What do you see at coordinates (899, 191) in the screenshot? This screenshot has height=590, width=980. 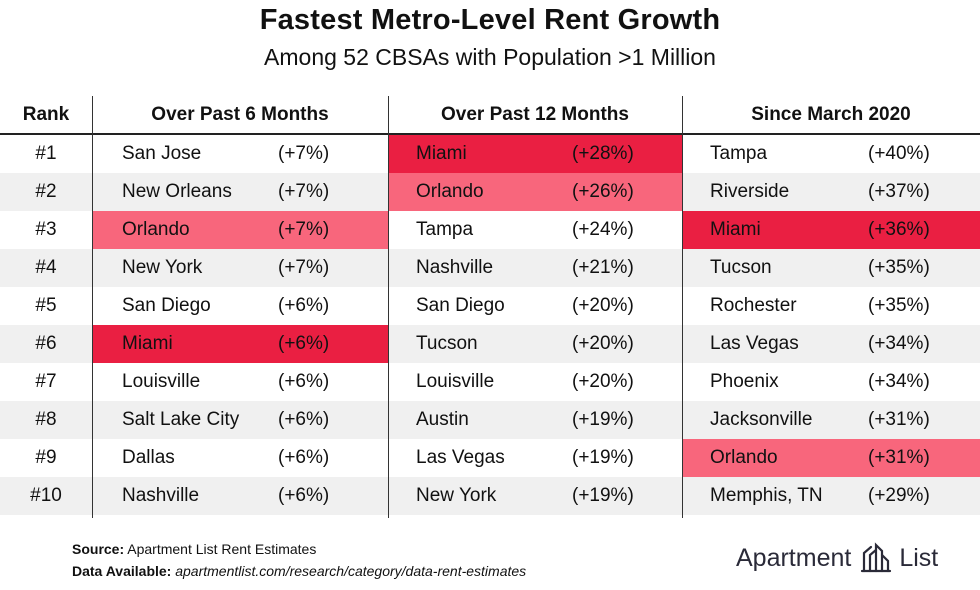 I see `growth-percent: (+37%)` at bounding box center [899, 191].